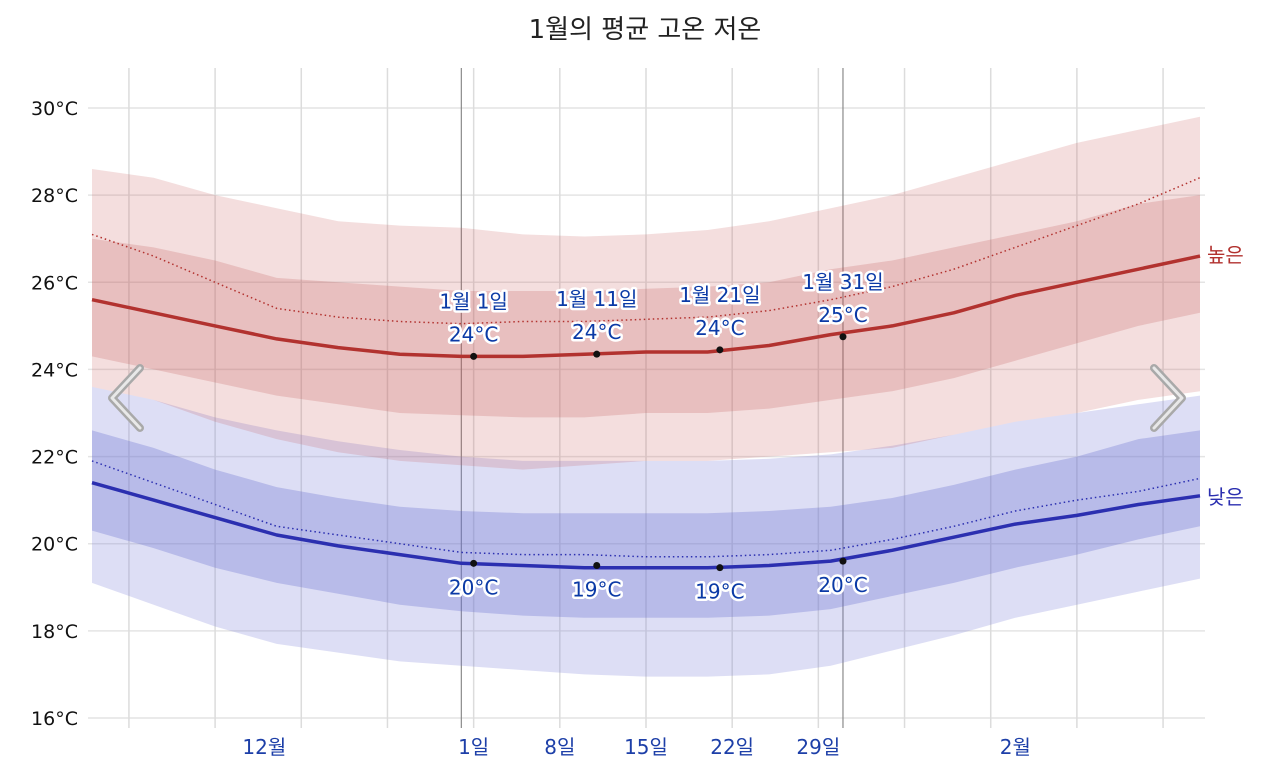 Image resolution: width=1280 pixels, height=782 pixels. Describe the element at coordinates (596, 299) in the screenshot. I see `high-date-label: 1월 11일` at that location.